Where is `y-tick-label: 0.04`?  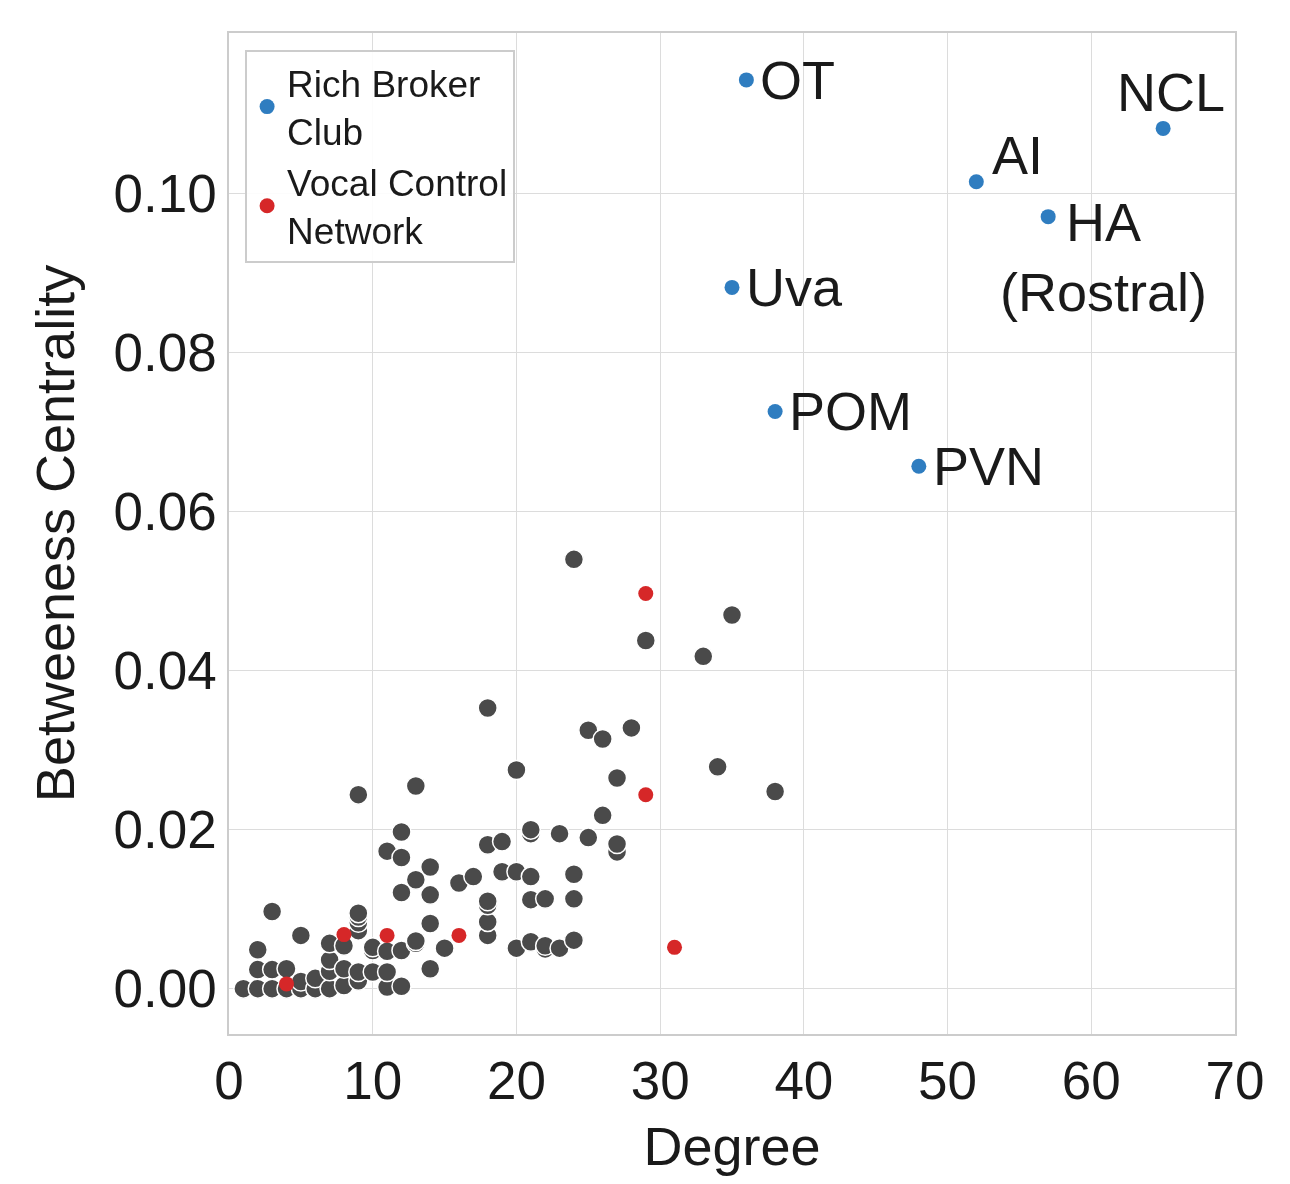 y-tick-label: 0.04 is located at coordinates (165, 671).